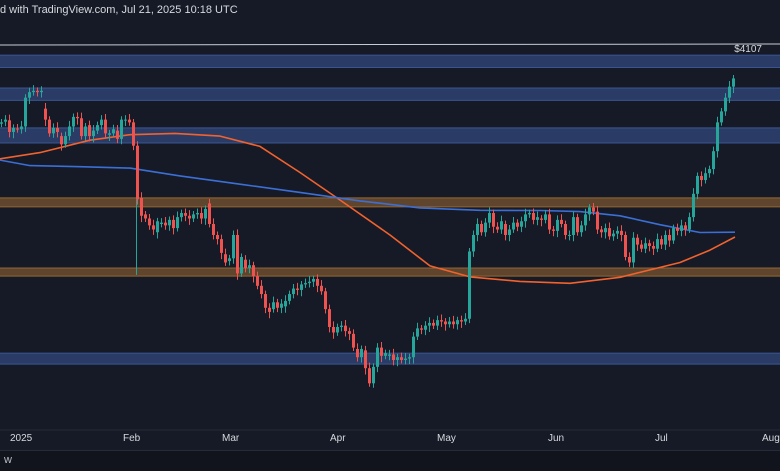  What do you see at coordinates (231, 438) in the screenshot?
I see `x-tick-label: Mar` at bounding box center [231, 438].